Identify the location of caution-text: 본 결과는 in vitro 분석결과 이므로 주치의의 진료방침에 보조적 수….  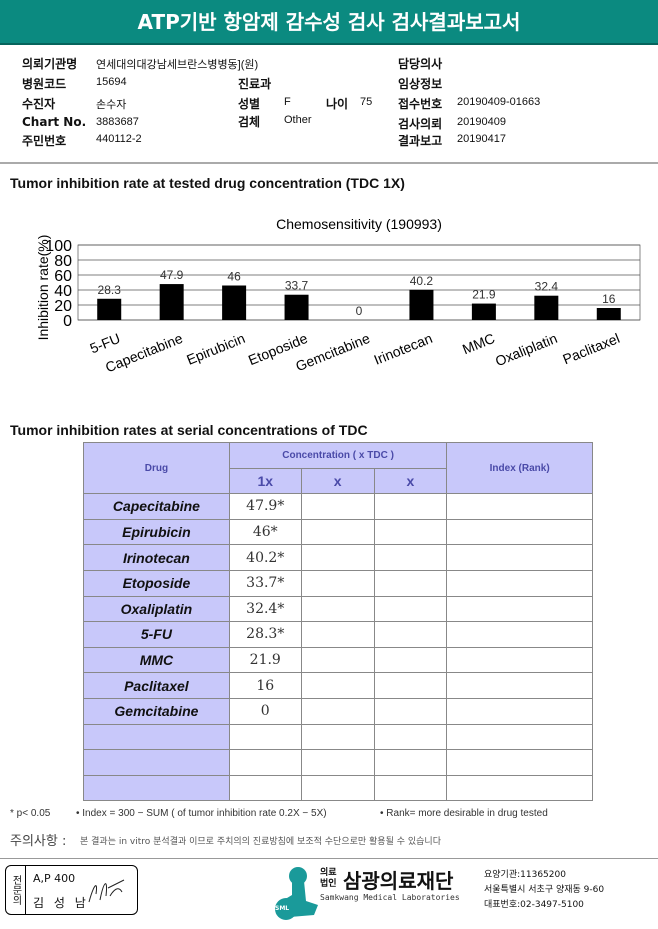
(260, 842).